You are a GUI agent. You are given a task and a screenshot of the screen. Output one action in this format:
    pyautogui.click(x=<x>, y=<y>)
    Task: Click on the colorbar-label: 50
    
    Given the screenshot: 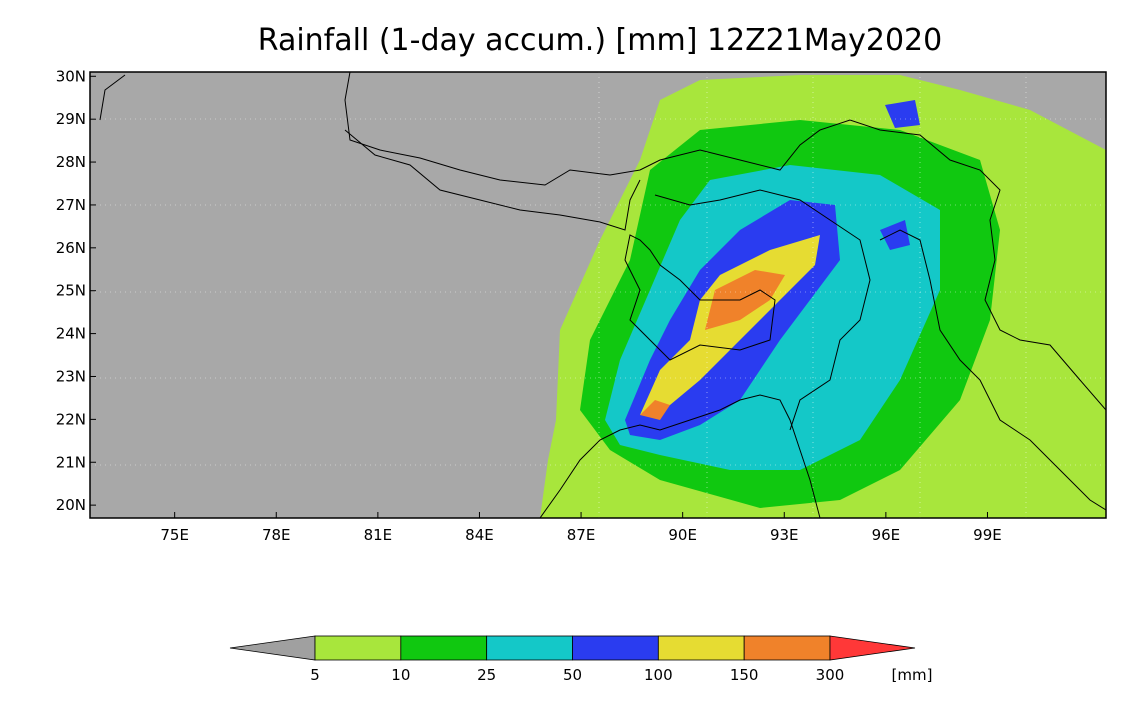 What is the action you would take?
    pyautogui.click(x=572, y=675)
    